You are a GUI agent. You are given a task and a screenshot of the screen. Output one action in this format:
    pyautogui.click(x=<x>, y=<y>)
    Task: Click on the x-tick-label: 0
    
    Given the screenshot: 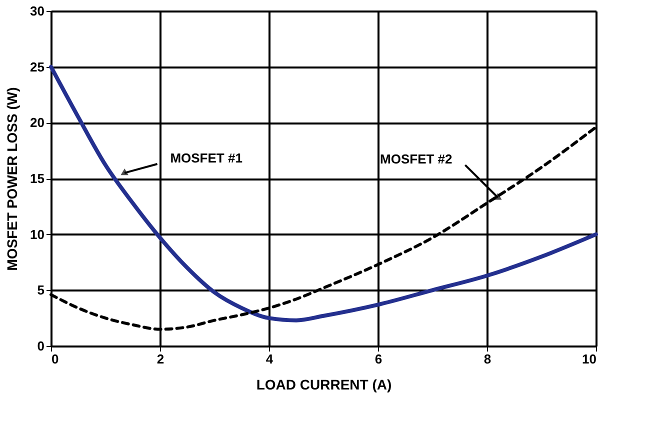 What is the action you would take?
    pyautogui.click(x=55, y=359)
    